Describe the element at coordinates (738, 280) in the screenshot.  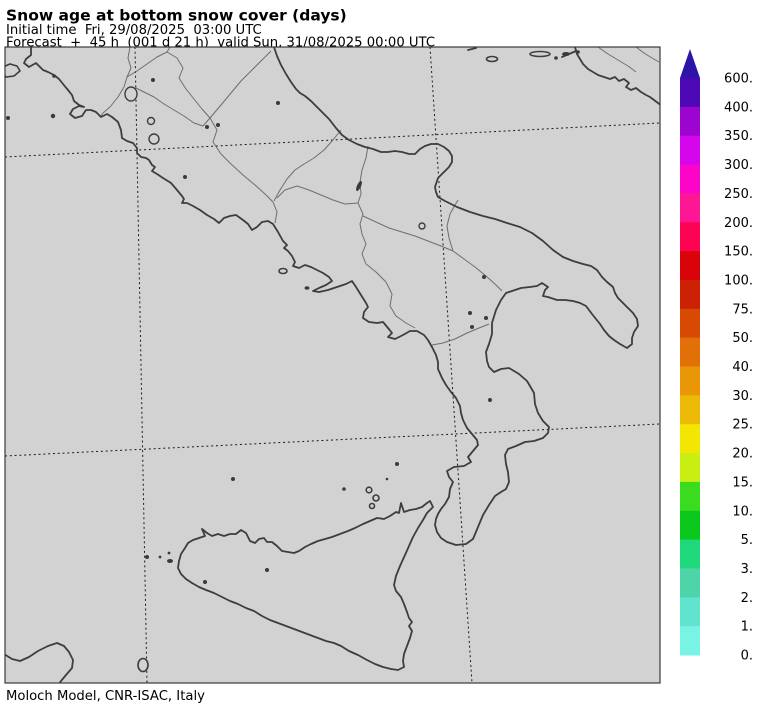
I see `colorbar-level-label: 100.` at that location.